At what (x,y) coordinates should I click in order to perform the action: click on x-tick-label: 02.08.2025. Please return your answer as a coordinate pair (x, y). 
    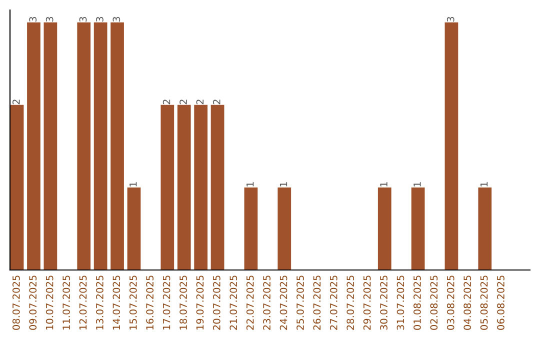
    Looking at the image, I should click on (434, 303).